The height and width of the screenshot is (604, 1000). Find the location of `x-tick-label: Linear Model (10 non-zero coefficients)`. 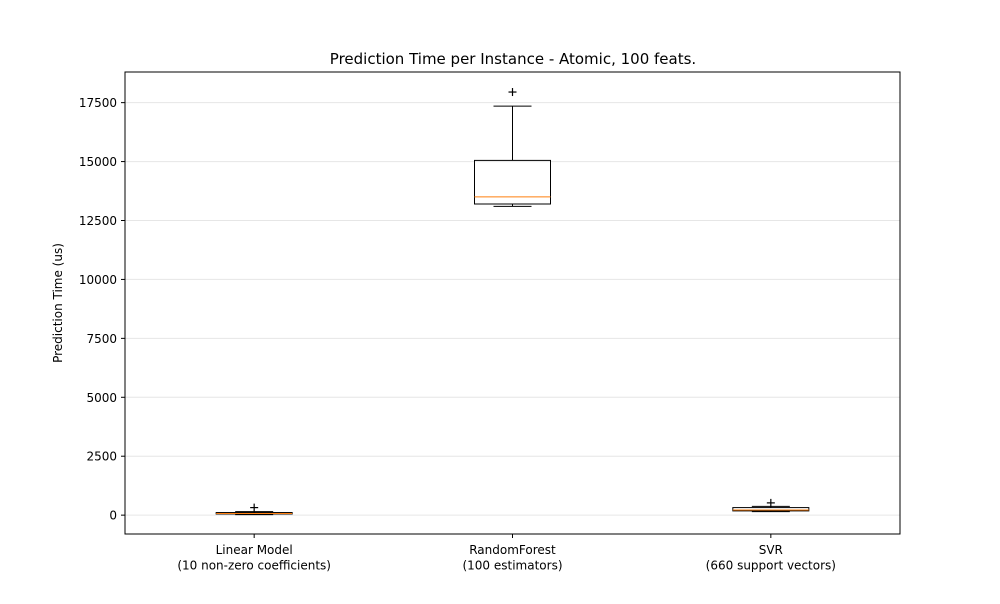

x-tick-label: Linear Model (10 non-zero coefficients) is located at coordinates (254, 558).